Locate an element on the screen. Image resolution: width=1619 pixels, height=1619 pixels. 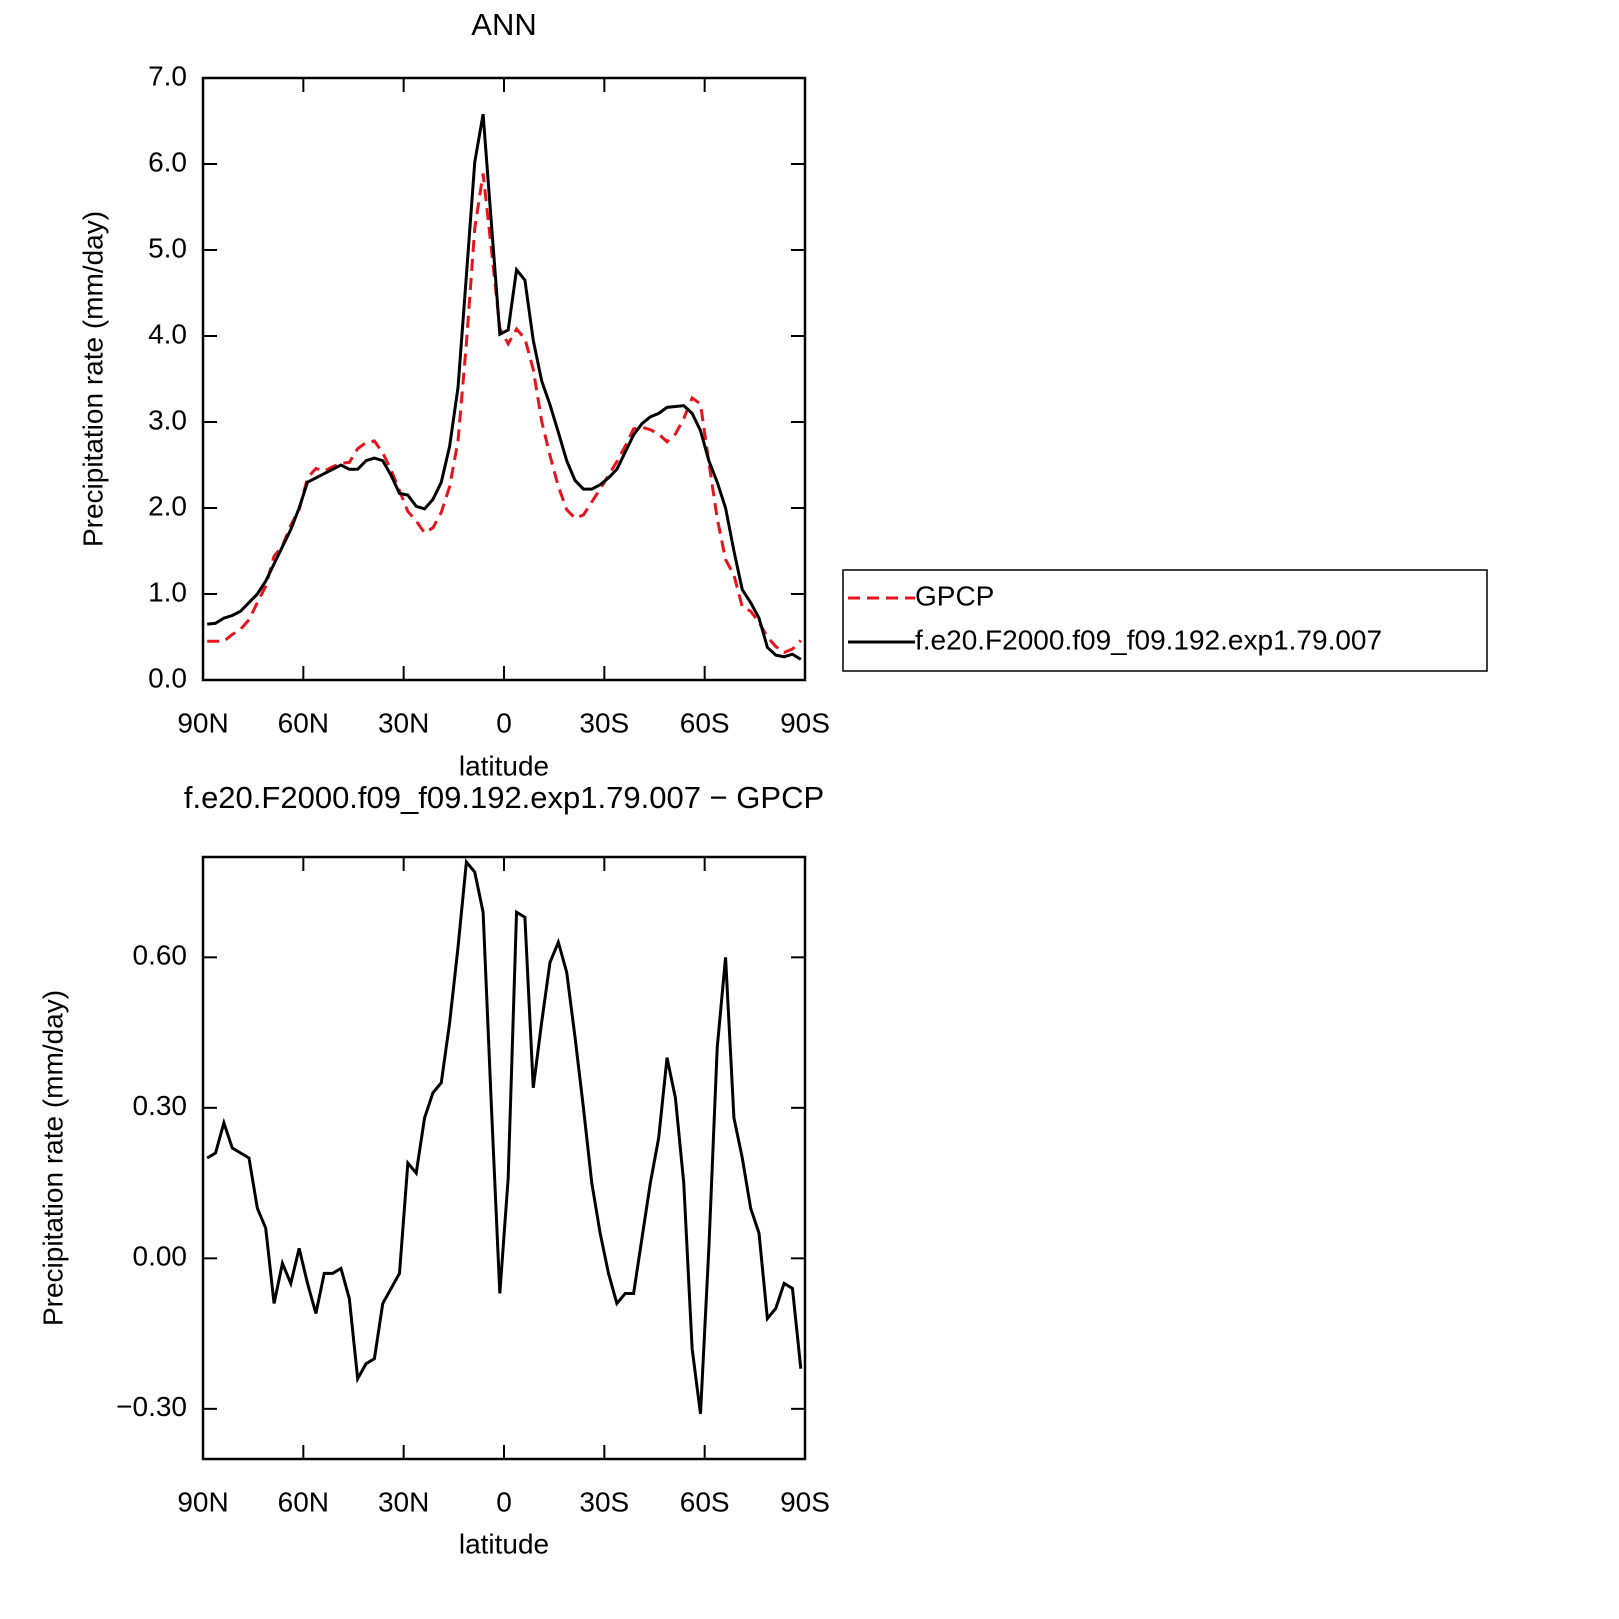
y-tick-label: 2.0 is located at coordinates (167, 505).